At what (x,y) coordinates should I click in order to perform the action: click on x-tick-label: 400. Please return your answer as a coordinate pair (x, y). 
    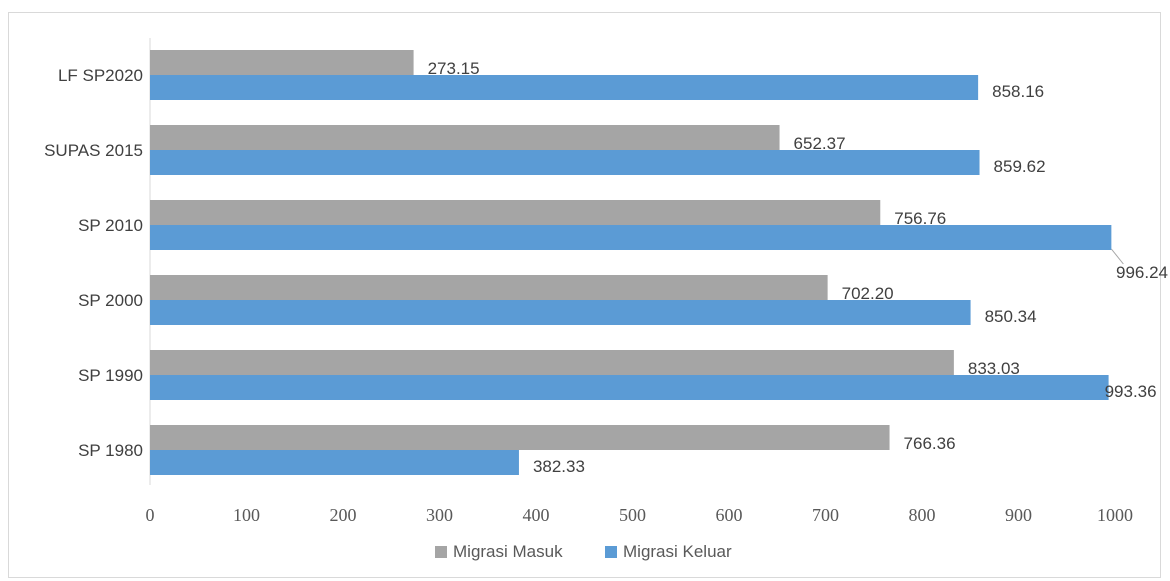
    Looking at the image, I should click on (536, 515).